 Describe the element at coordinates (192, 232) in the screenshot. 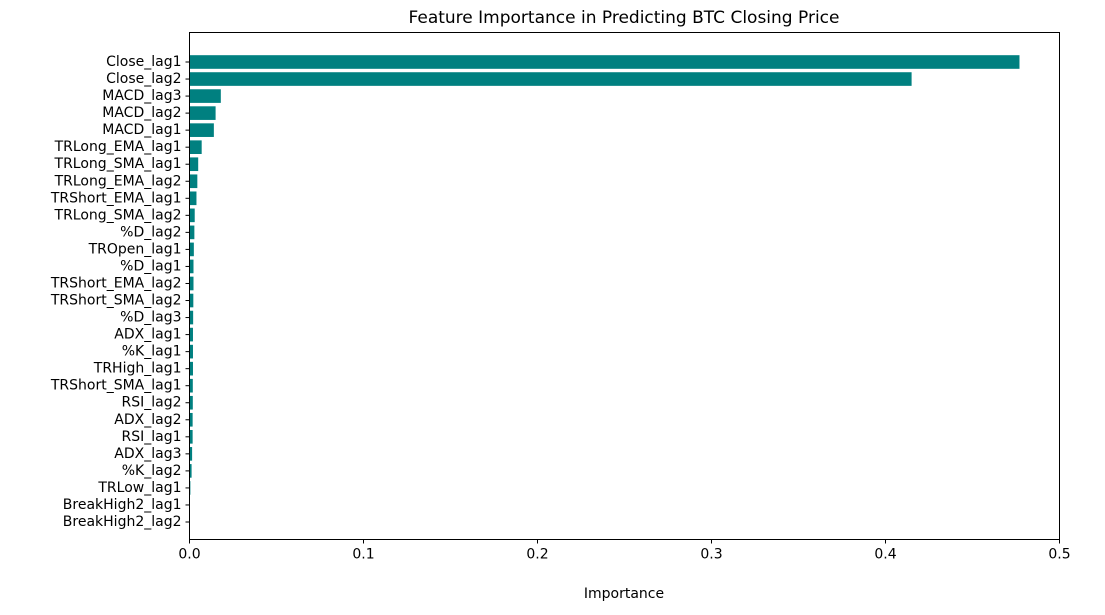

I see `bar-%D_lag2` at that location.